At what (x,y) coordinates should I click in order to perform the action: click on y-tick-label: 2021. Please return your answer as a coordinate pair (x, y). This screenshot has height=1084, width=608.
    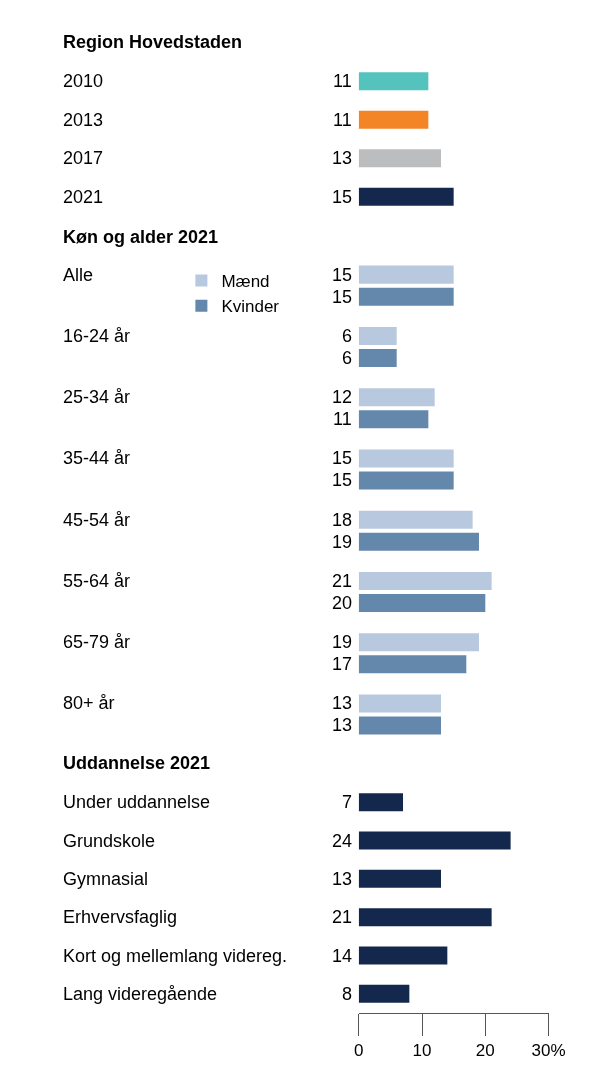
    Looking at the image, I should click on (83, 197).